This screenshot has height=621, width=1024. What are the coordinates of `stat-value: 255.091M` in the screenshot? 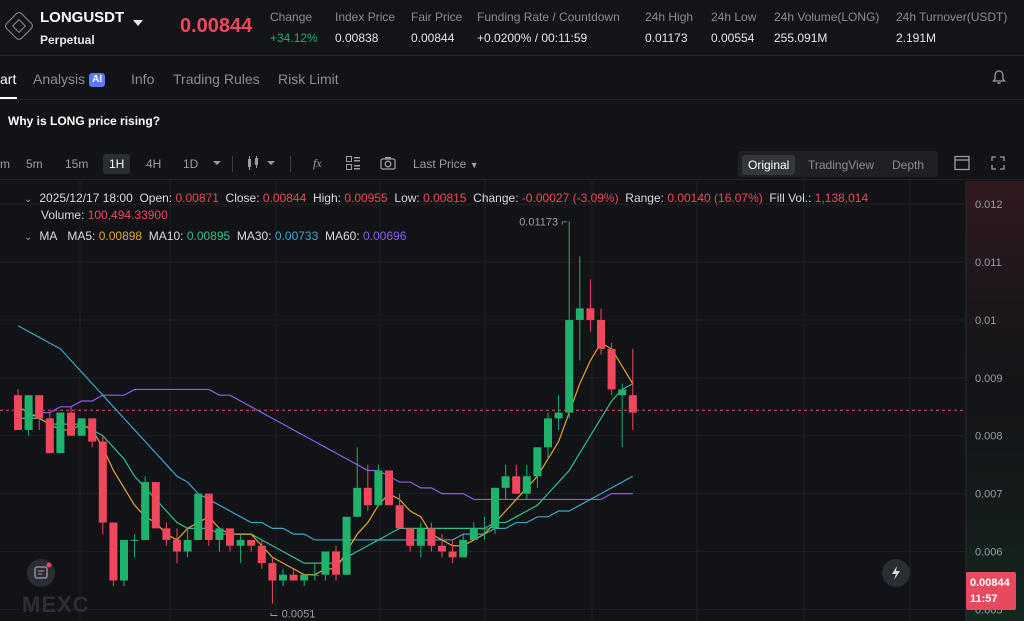 It's located at (801, 38).